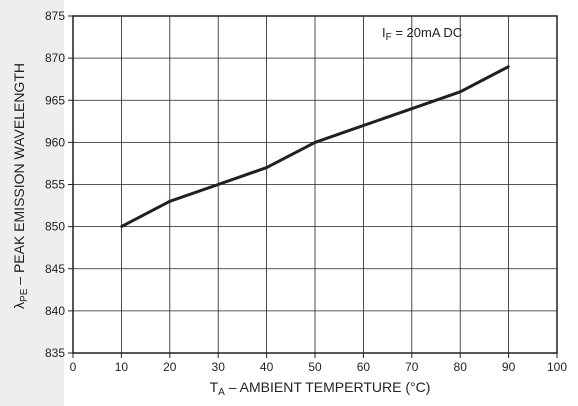 The width and height of the screenshot is (578, 406). Describe the element at coordinates (412, 367) in the screenshot. I see `x-tick-label: 70` at that location.